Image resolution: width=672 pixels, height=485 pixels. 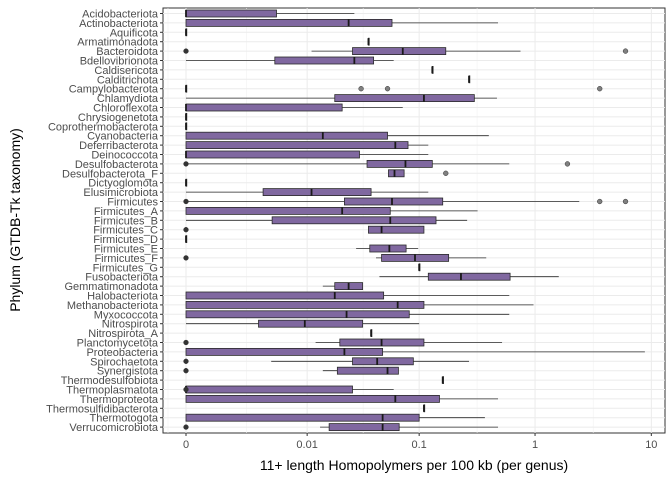 I want to click on box-armatimonadota, so click(x=368, y=41).